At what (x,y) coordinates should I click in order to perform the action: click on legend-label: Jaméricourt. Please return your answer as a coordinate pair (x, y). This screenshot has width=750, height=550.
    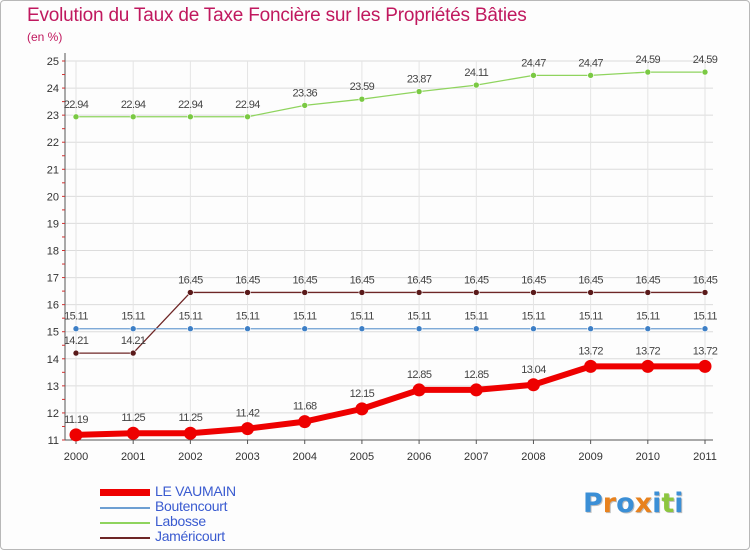
    Looking at the image, I should click on (190, 536).